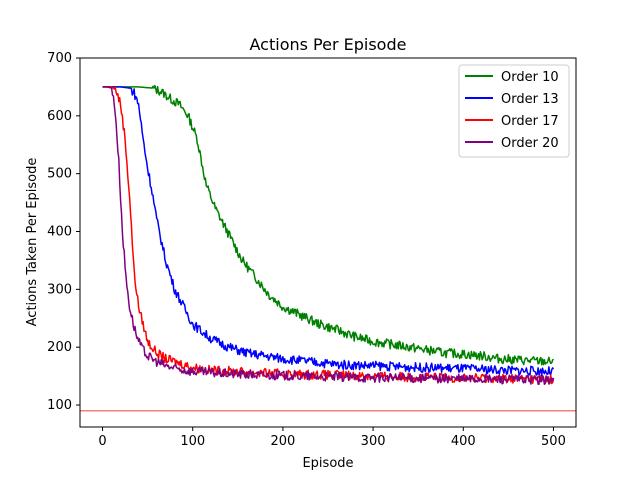 Image resolution: width=640 pixels, height=480 pixels. I want to click on chart-title: Actions Per Episode, so click(328, 44).